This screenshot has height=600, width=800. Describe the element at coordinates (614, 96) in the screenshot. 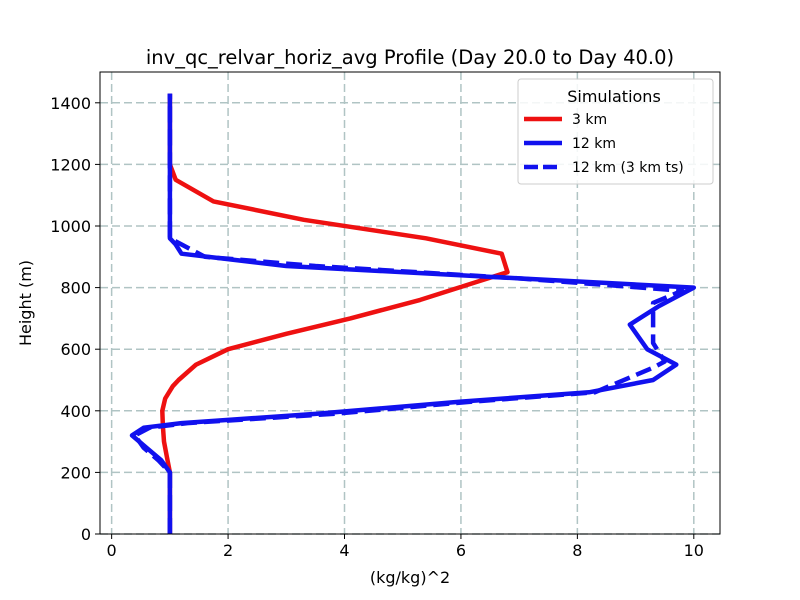

I see `legend-title: Simulations` at that location.